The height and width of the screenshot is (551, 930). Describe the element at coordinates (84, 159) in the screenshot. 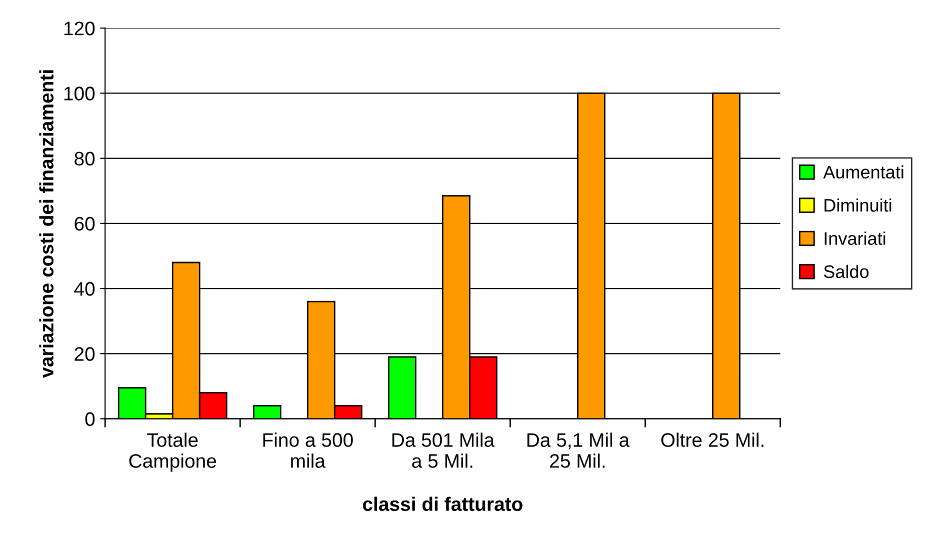

I see `y-tick-label: 80` at that location.